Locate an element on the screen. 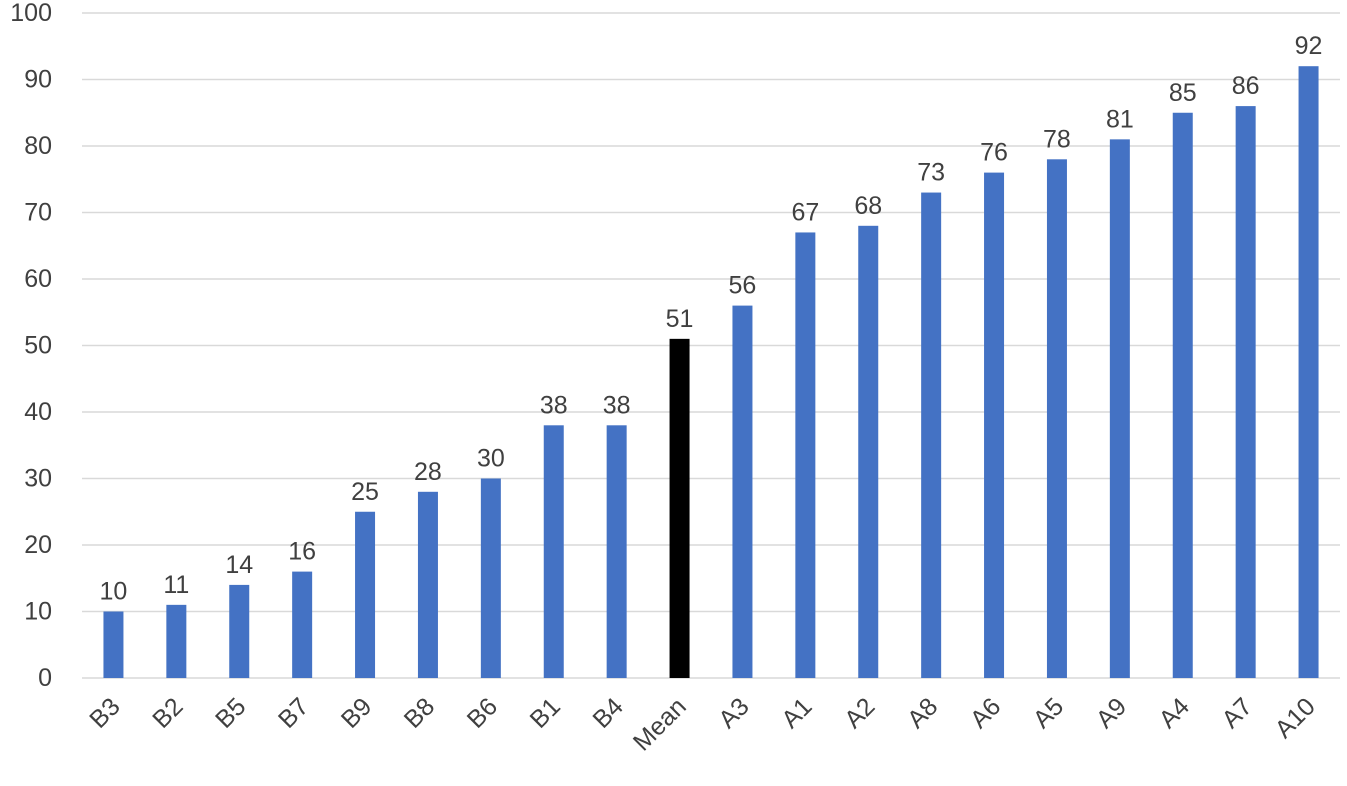 The height and width of the screenshot is (786, 1347). x-tick-label-a2: A2 is located at coordinates (859, 712).